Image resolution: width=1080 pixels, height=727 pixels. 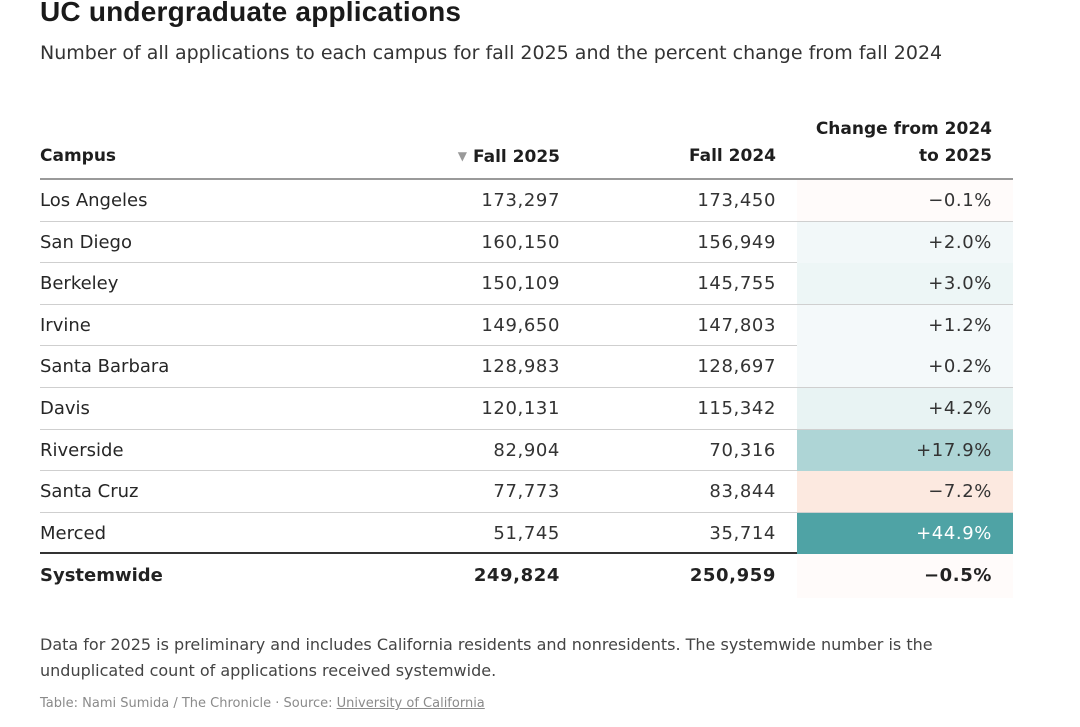 What do you see at coordinates (732, 156) in the screenshot?
I see `header-fall-2024: Fall 2024` at bounding box center [732, 156].